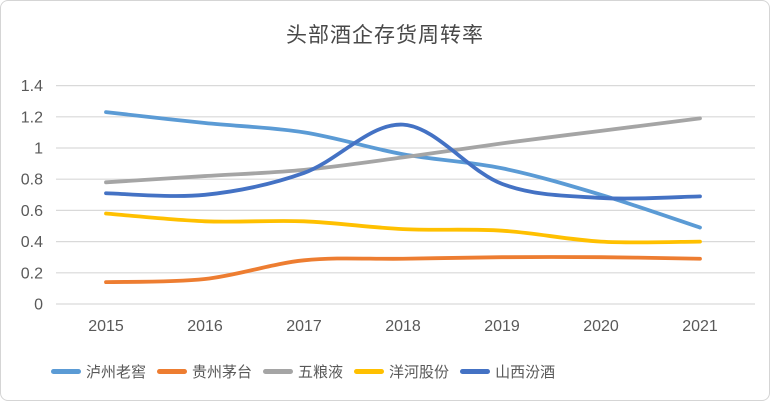 The image size is (770, 401). What do you see at coordinates (321, 372) in the screenshot?
I see `legend-label: 五粮液` at bounding box center [321, 372].